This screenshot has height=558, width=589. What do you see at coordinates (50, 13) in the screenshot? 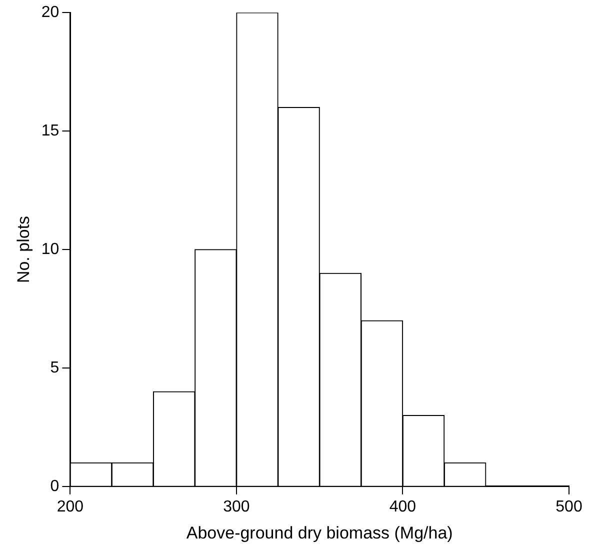
I see `y-tick-label: 20` at bounding box center [50, 13].